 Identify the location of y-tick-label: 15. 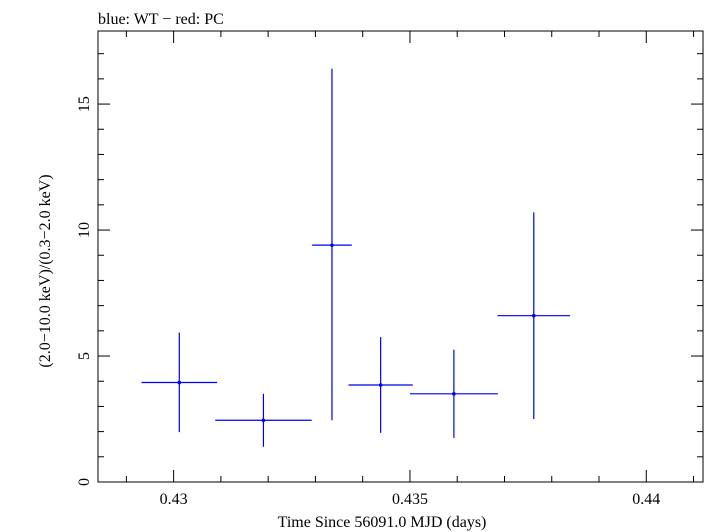
(84, 104).